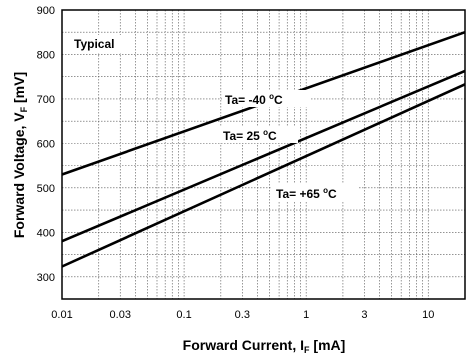 This screenshot has height=356, width=466. I want to click on x-tick-label: 0.3, so click(242, 315).